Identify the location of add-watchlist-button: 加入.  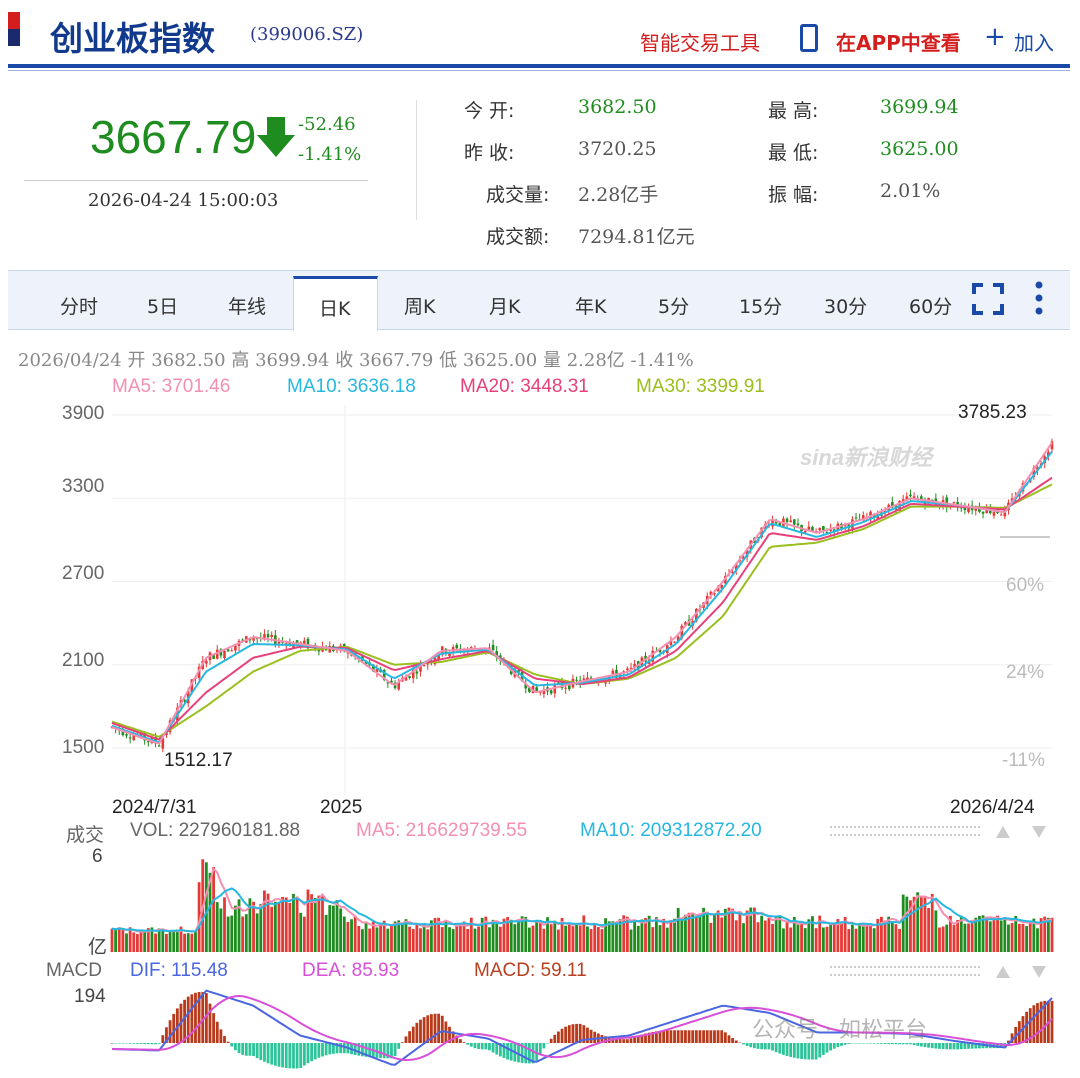
(1034, 43).